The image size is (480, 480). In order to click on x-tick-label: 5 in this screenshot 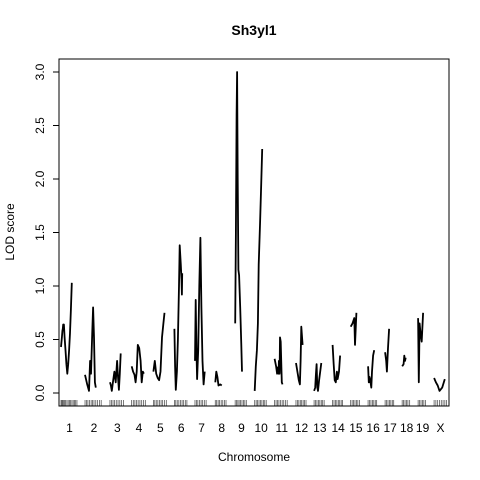, I will do `click(160, 428)`.